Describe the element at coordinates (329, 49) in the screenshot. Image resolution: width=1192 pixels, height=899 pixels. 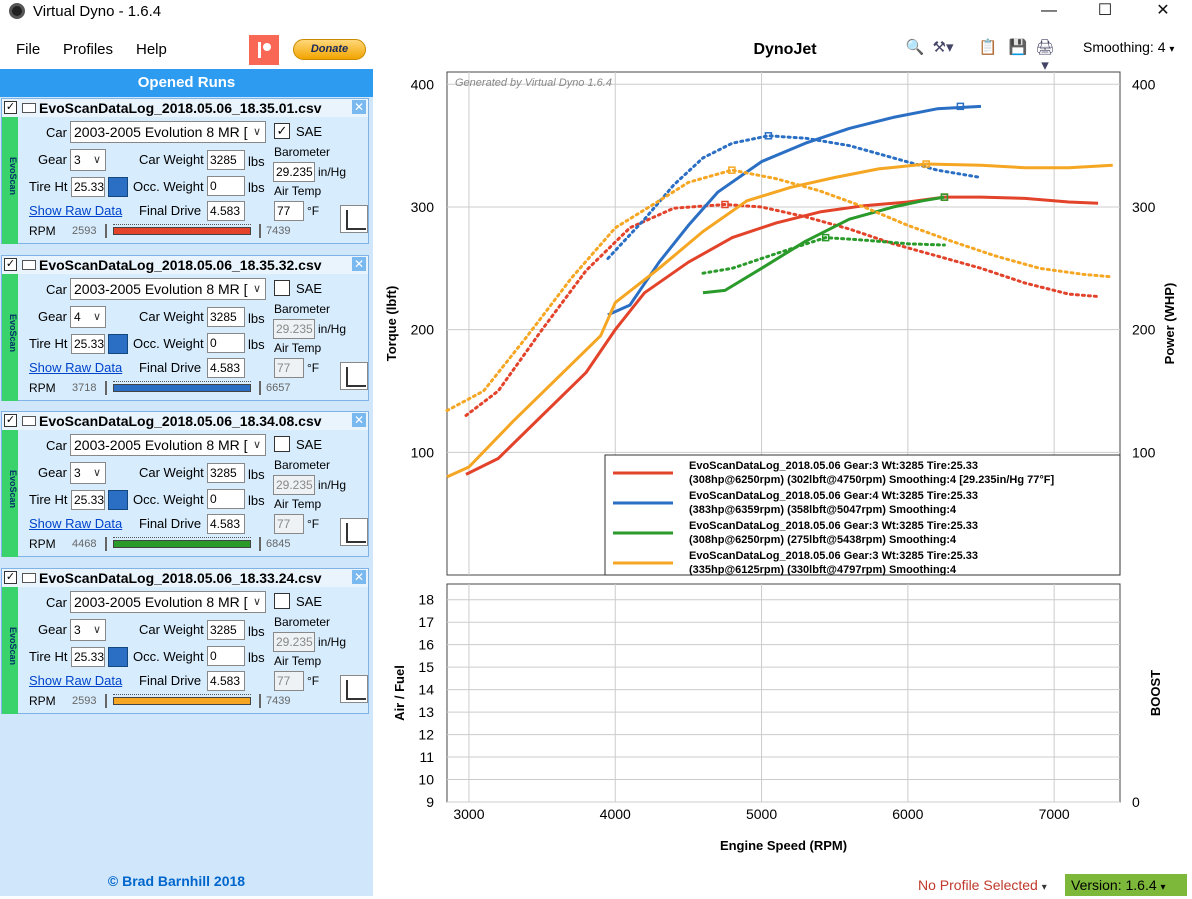
I see `donate-button: Donate` at that location.